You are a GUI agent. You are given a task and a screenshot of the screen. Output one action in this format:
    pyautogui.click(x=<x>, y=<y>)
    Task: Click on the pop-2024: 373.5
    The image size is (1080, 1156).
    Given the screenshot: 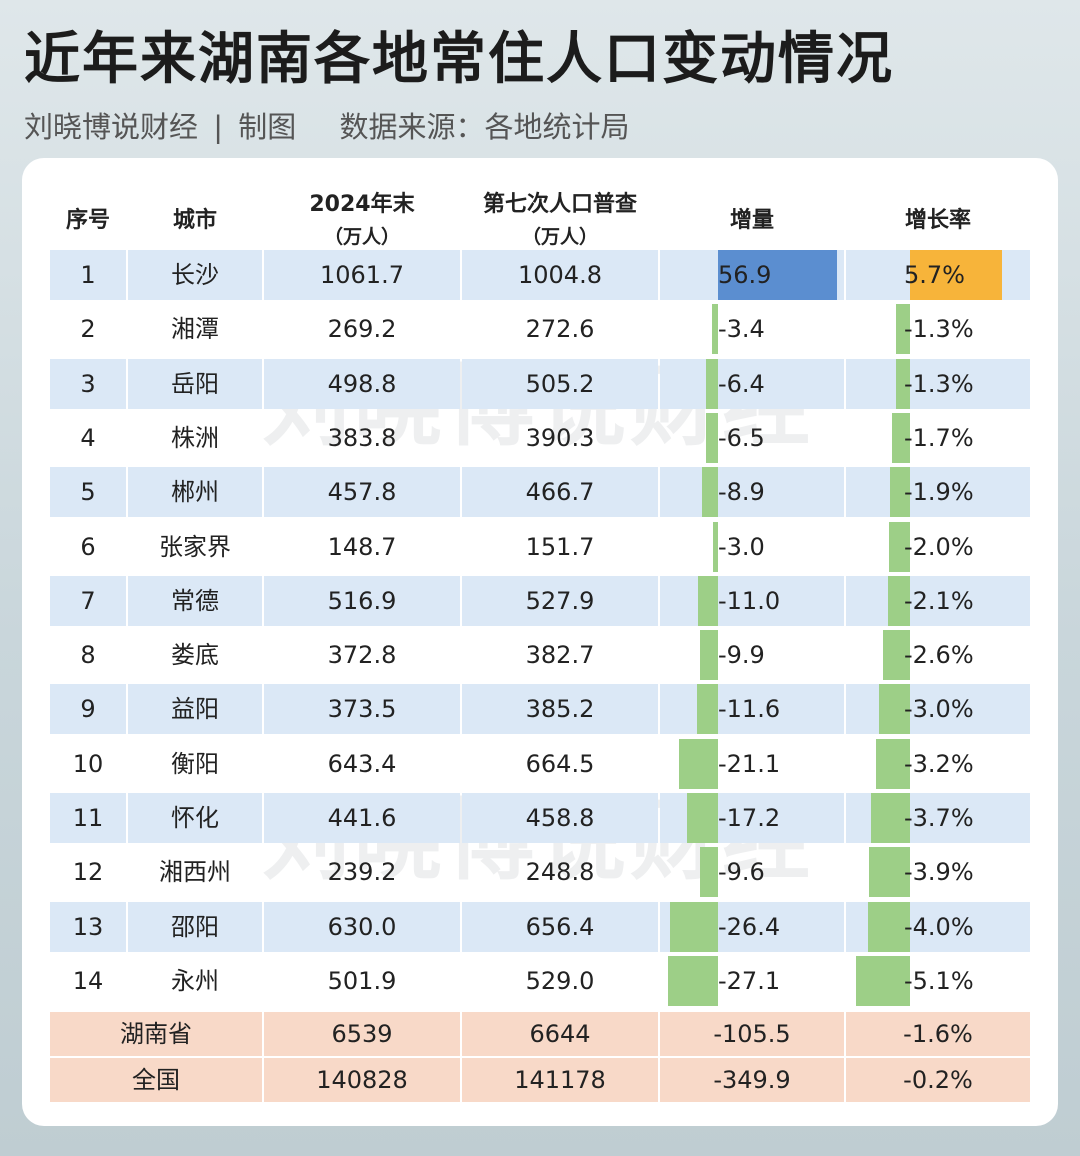 What is the action you would take?
    pyautogui.click(x=362, y=709)
    